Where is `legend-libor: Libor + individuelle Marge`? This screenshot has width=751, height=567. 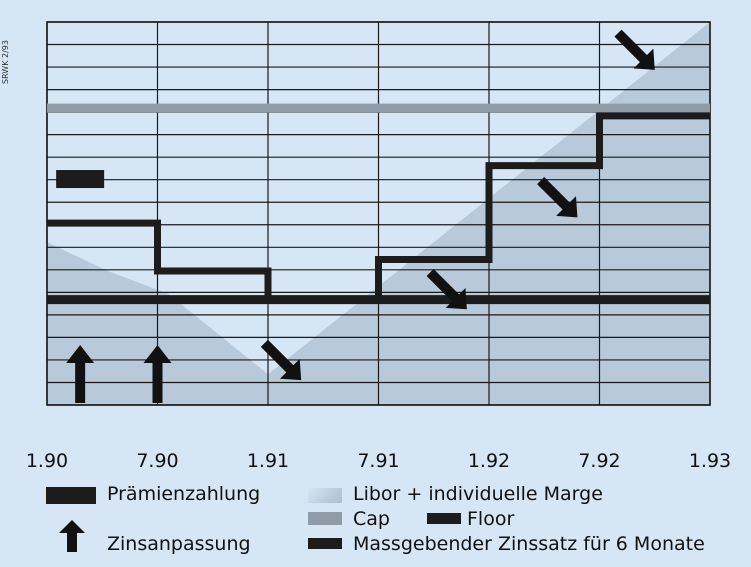
legend-libor: Libor + individuelle Marge is located at coordinates (478, 494).